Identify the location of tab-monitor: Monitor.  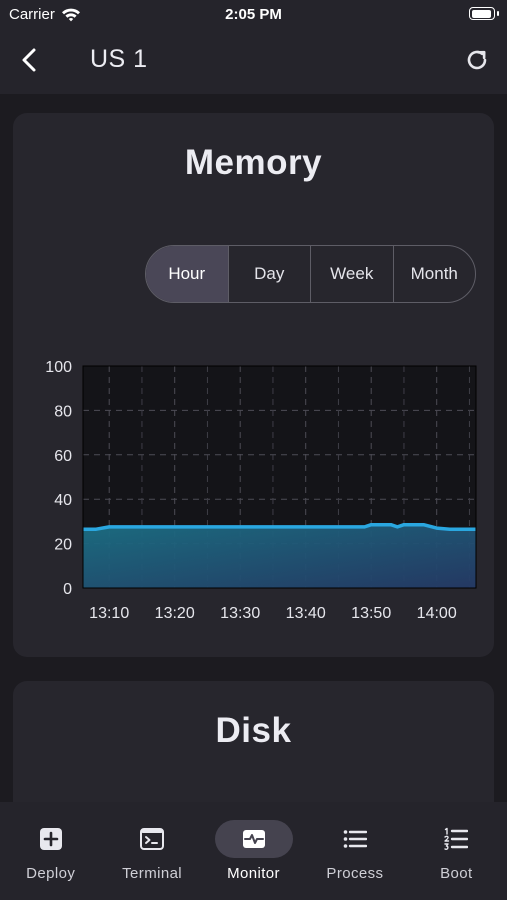
(253, 851).